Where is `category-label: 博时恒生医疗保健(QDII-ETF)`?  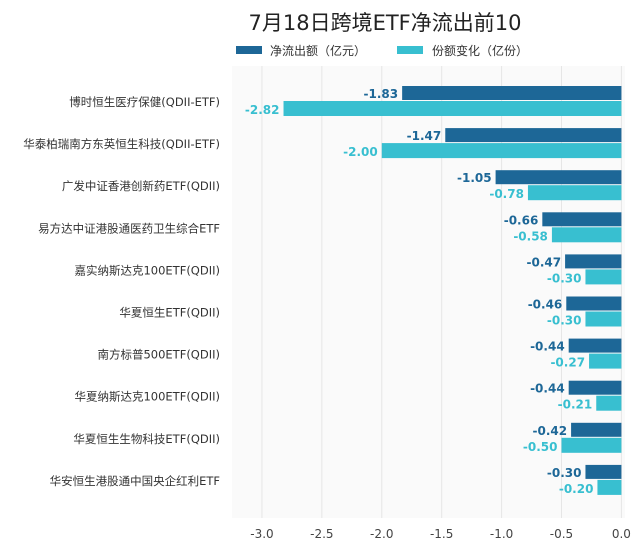 category-label: 博时恒生医疗保健(QDII-ETF) is located at coordinates (144, 102).